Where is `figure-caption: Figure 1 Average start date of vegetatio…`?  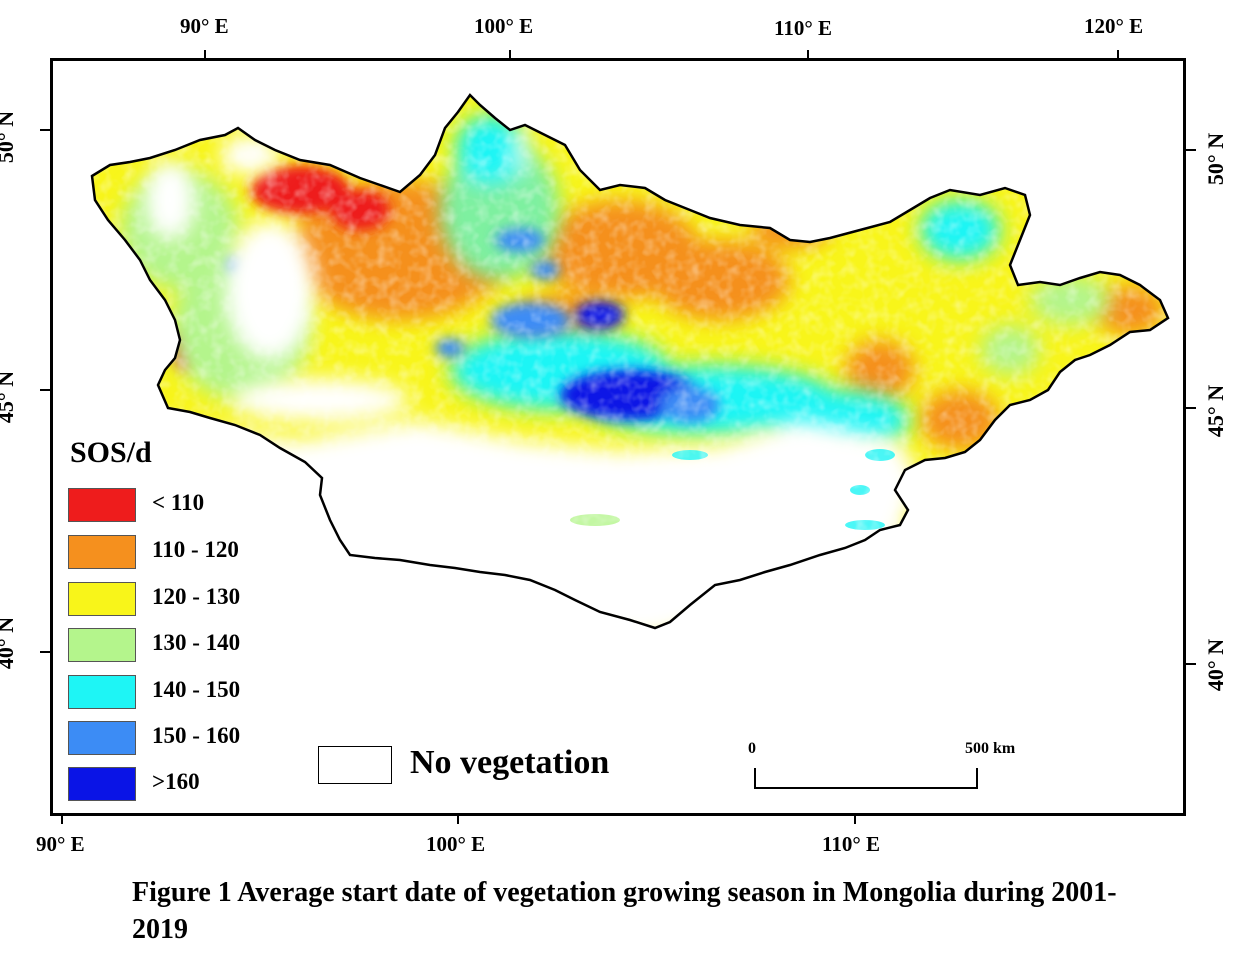 figure-caption: Figure 1 Average start date of vegetatio… is located at coordinates (624, 911).